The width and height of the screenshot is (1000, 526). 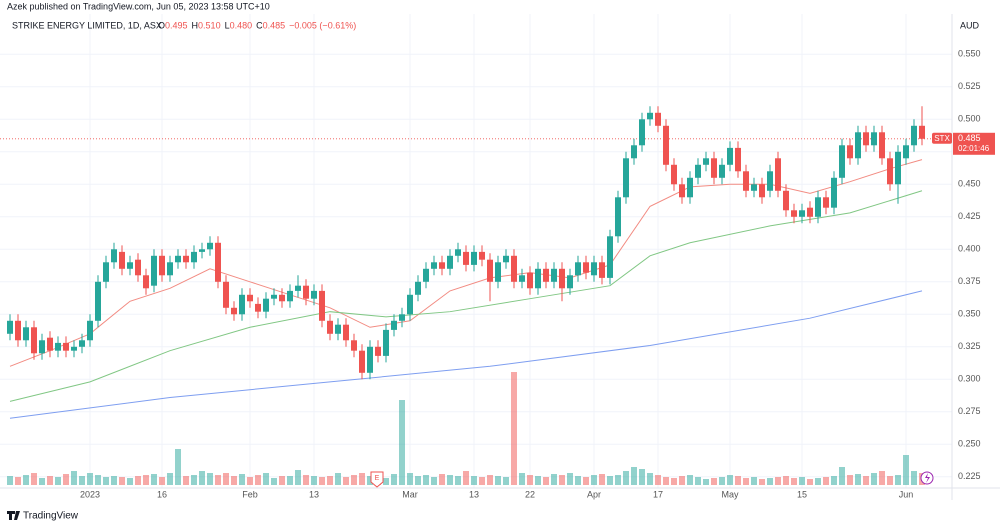 I want to click on y-tick-label: 0.400, so click(x=969, y=249).